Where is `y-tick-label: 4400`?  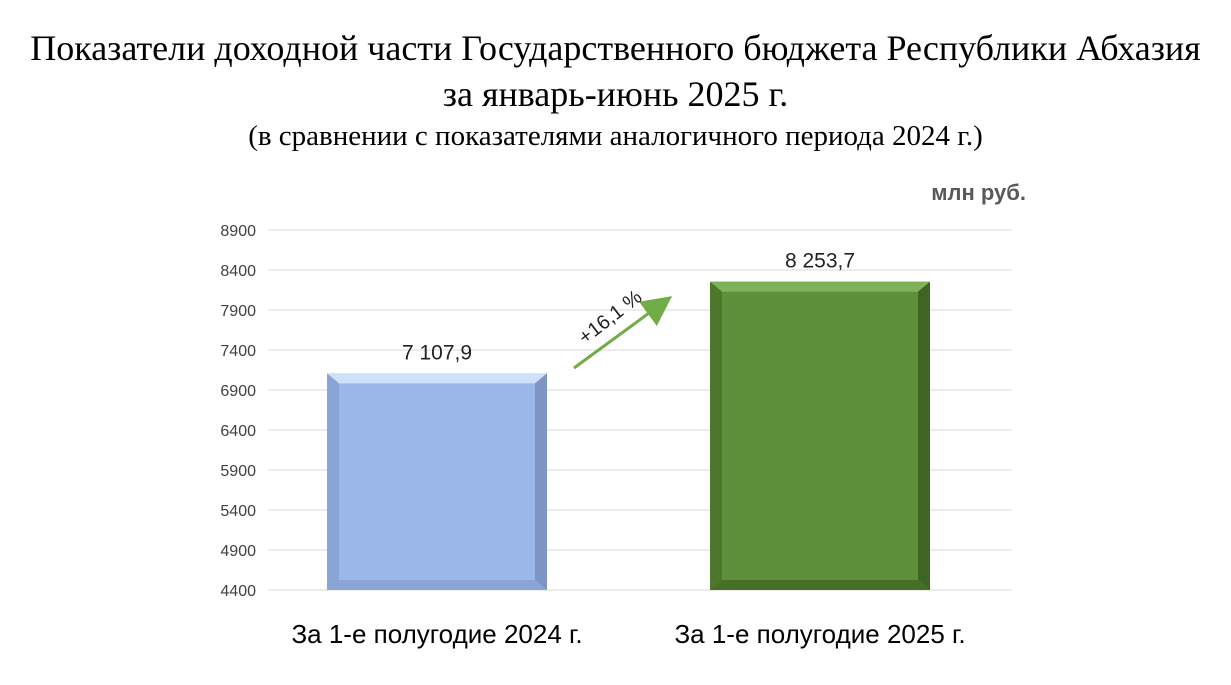 y-tick-label: 4400 is located at coordinates (238, 591).